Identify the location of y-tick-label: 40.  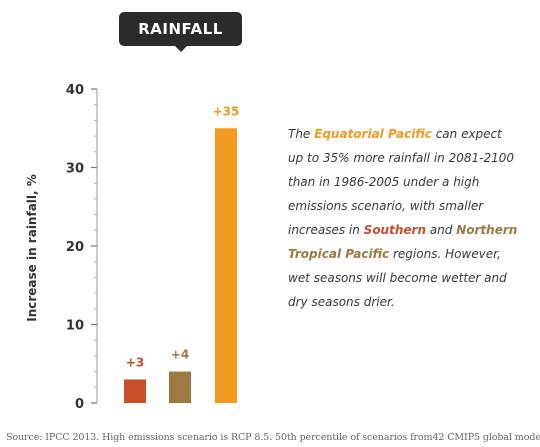
(75, 90).